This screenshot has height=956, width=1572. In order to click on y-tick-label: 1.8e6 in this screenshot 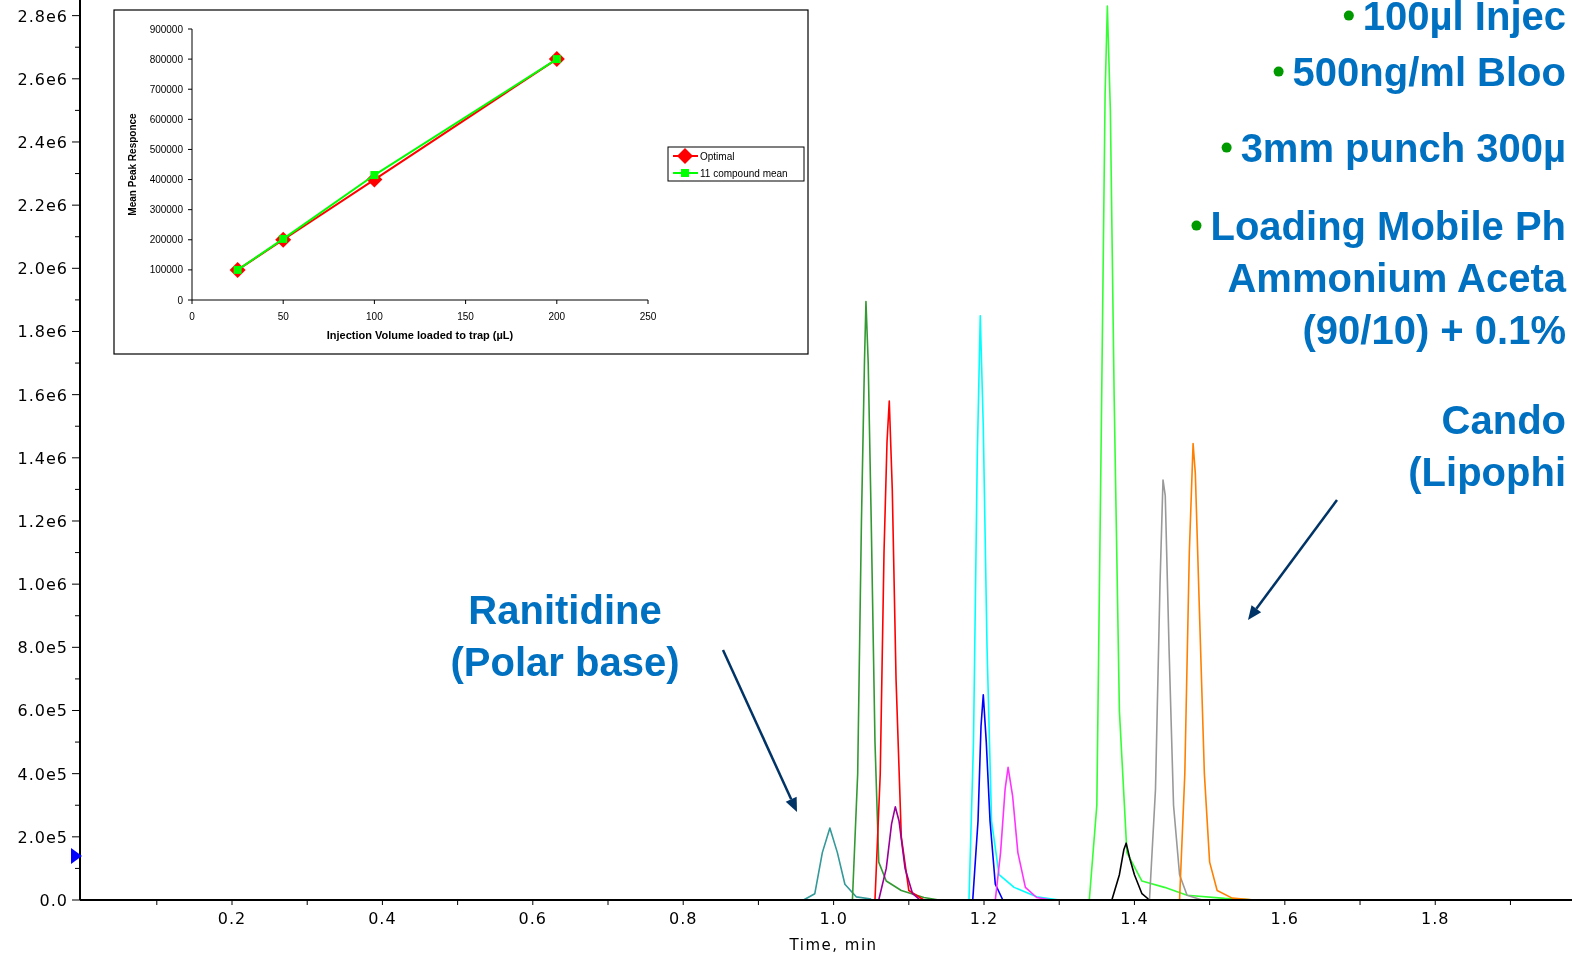, I will do `click(42, 332)`.